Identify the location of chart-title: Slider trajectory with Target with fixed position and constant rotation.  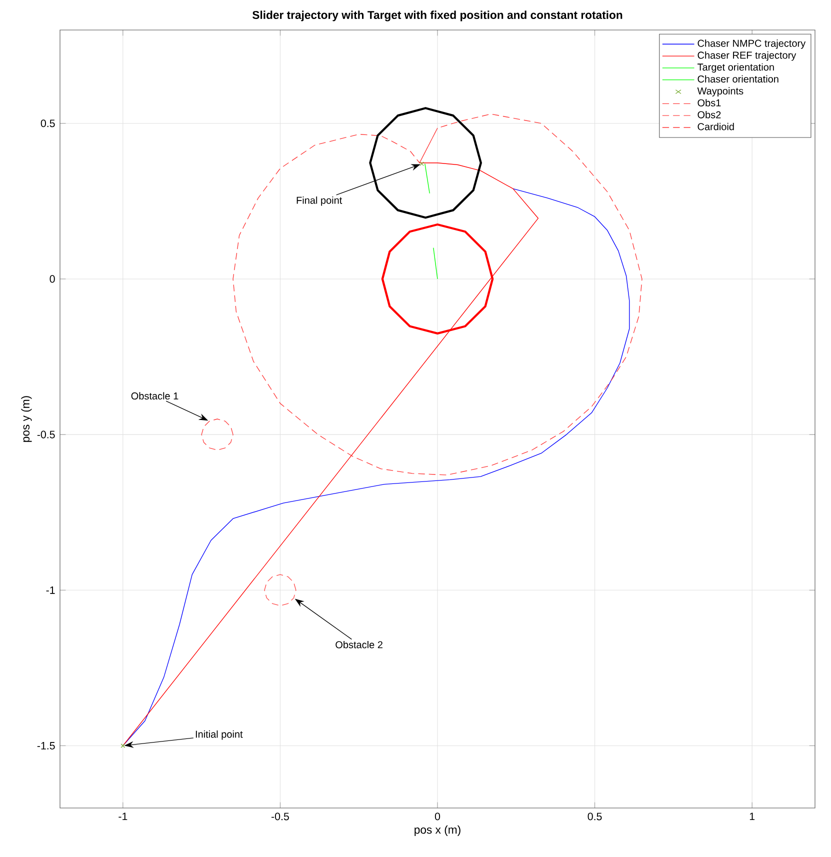
(437, 16).